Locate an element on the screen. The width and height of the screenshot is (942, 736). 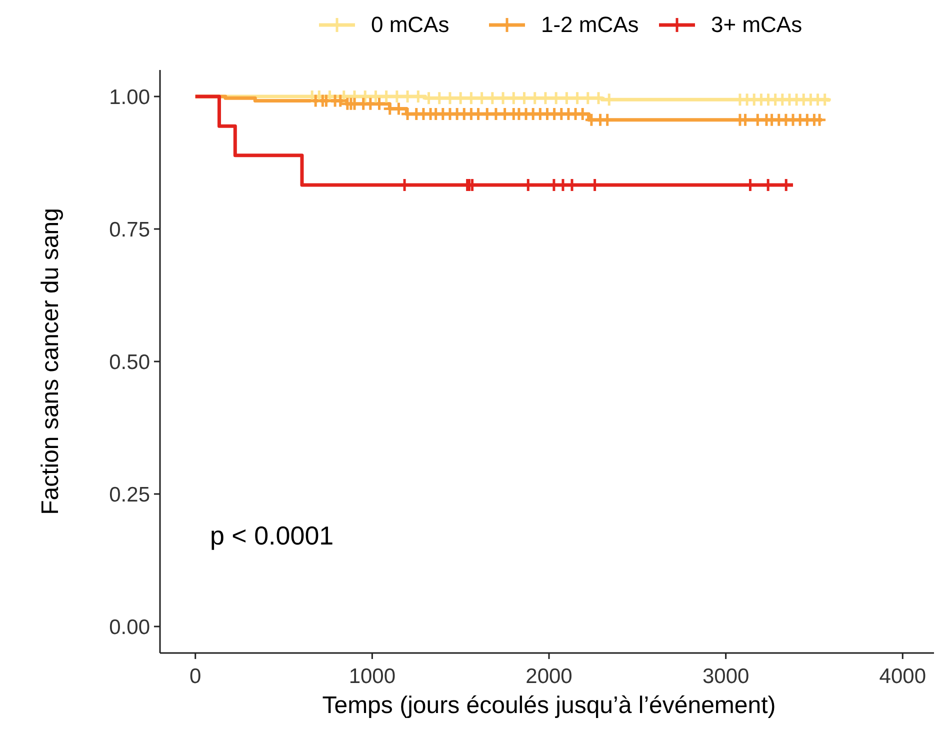
y-axis-title: Faction sans cancer du sang is located at coordinates (50, 361).